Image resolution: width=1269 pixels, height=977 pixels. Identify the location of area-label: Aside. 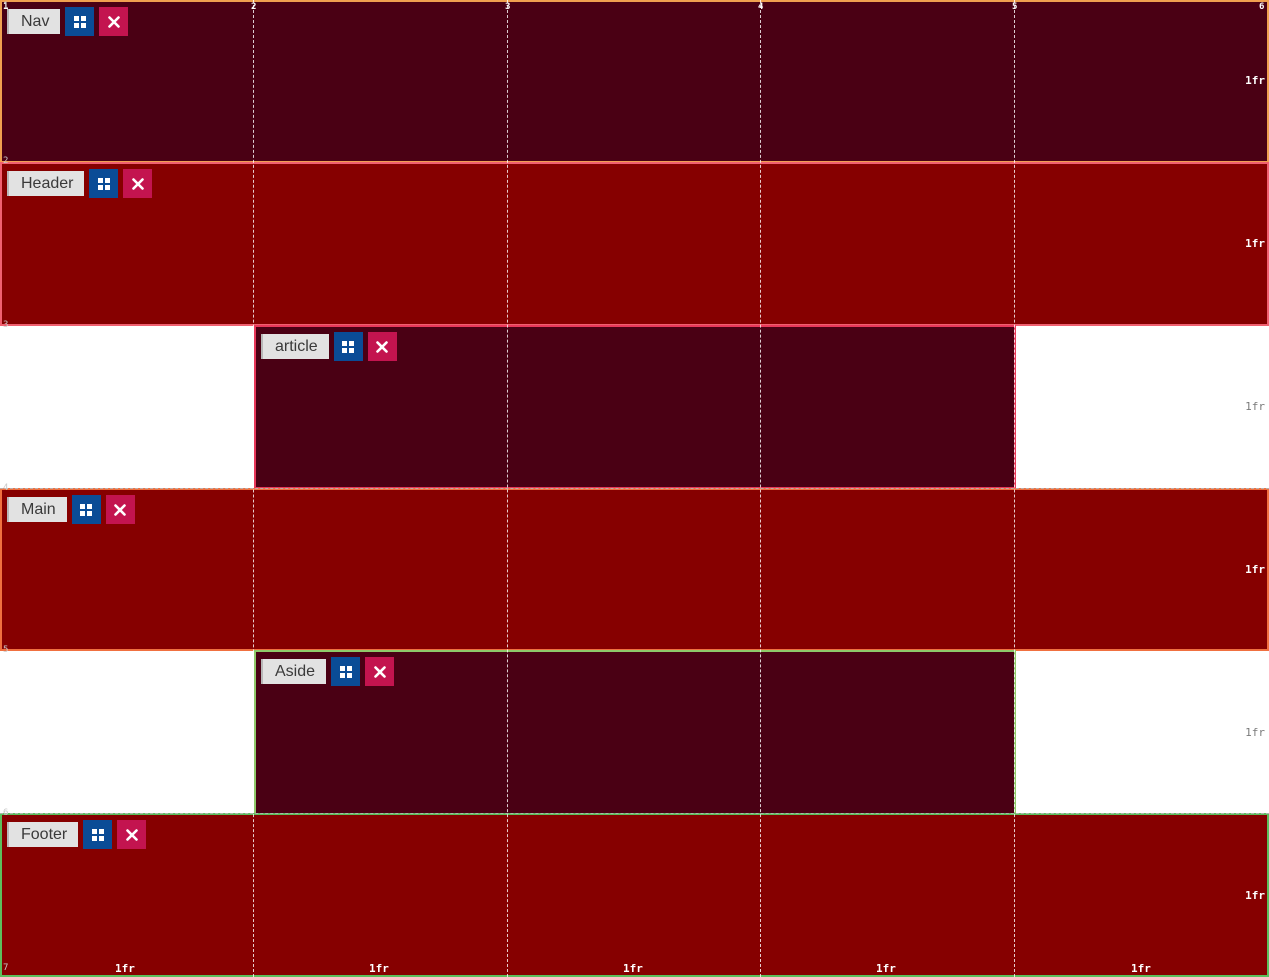
(294, 671).